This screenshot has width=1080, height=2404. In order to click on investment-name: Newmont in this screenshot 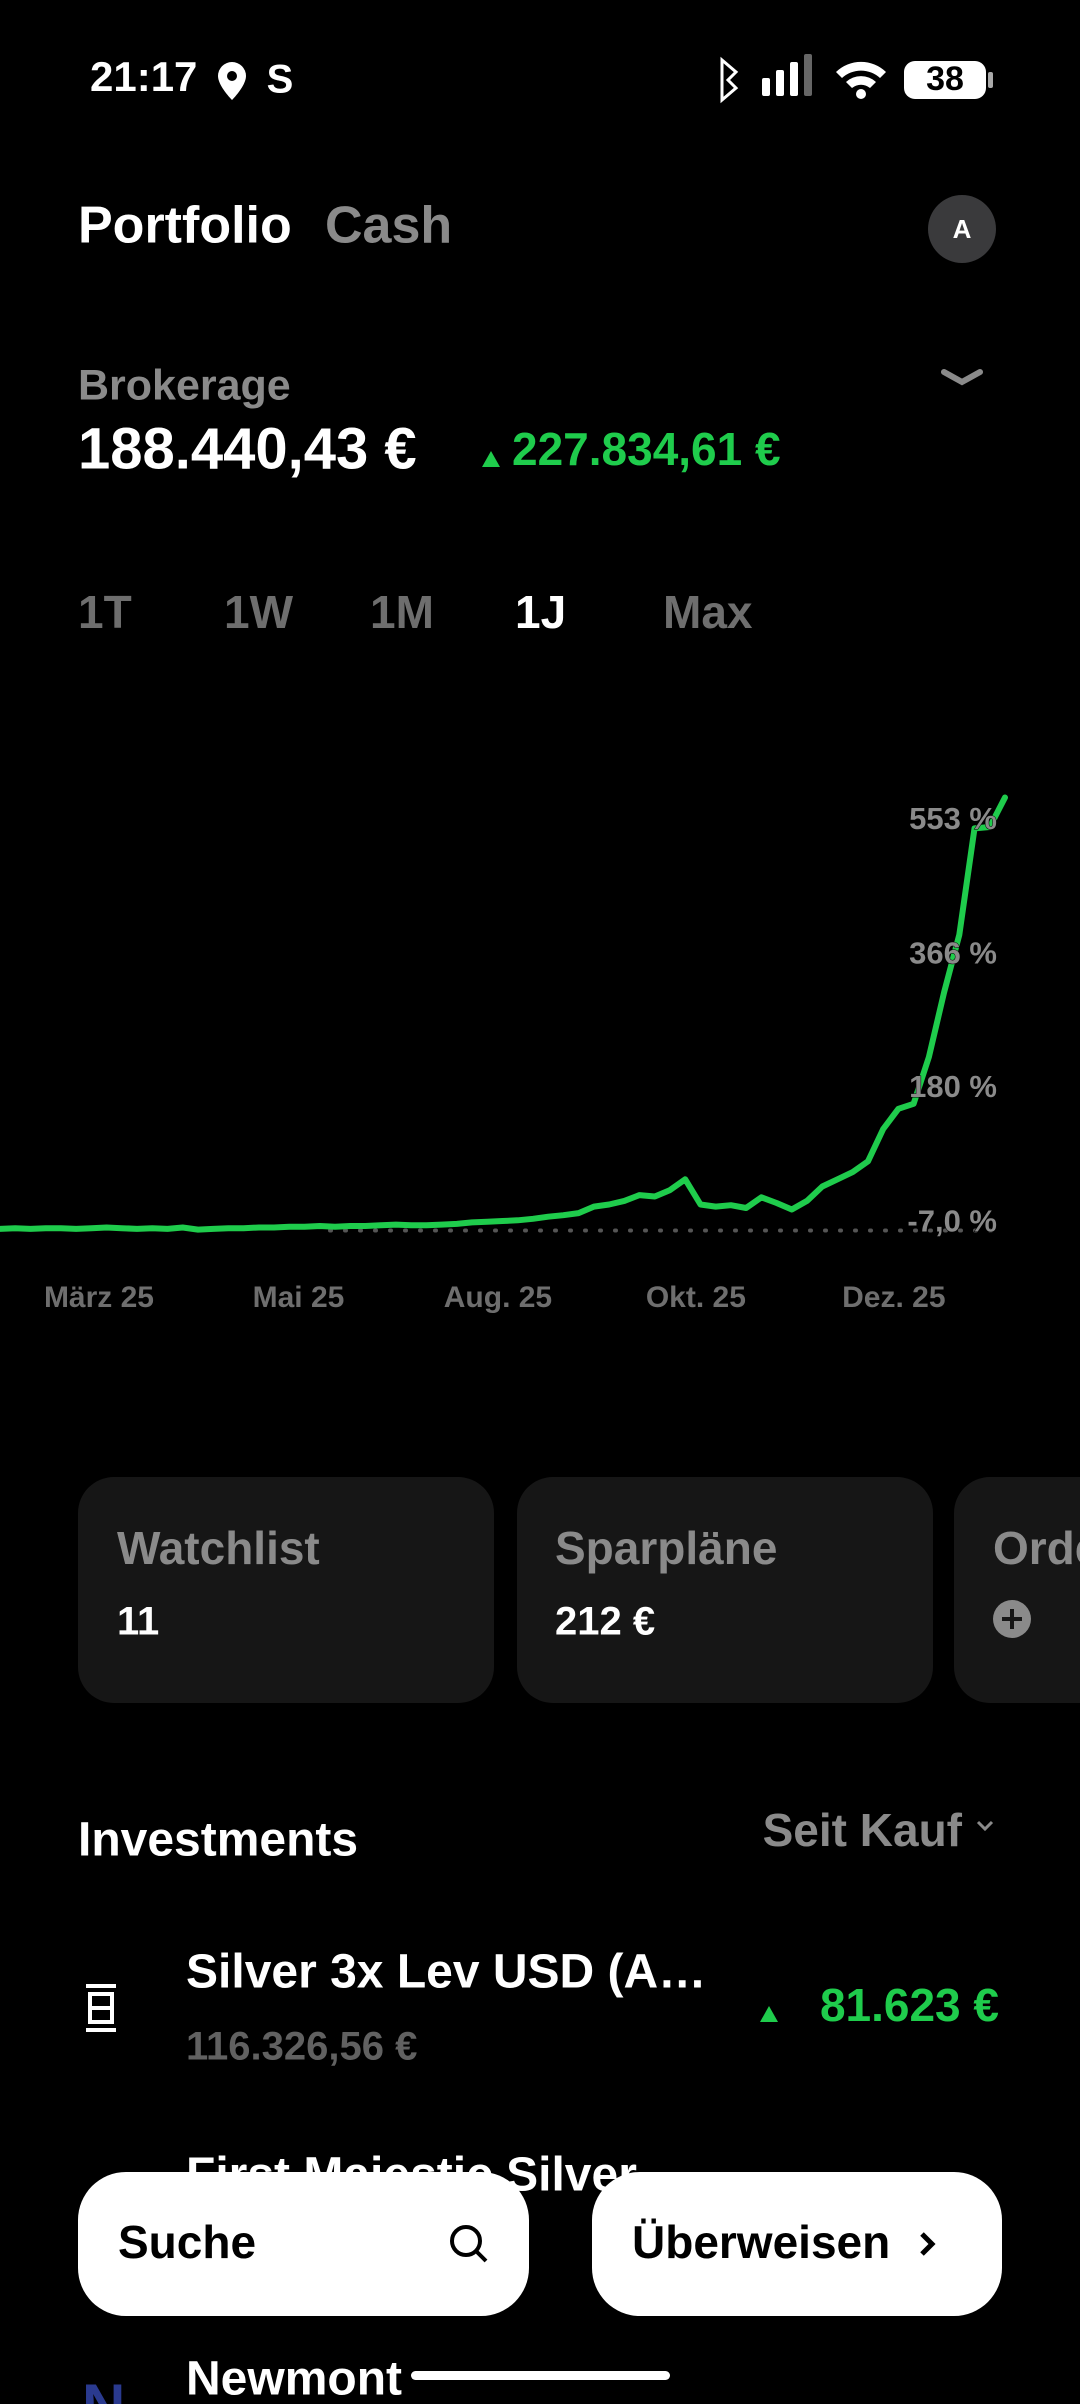, I will do `click(294, 2378)`.